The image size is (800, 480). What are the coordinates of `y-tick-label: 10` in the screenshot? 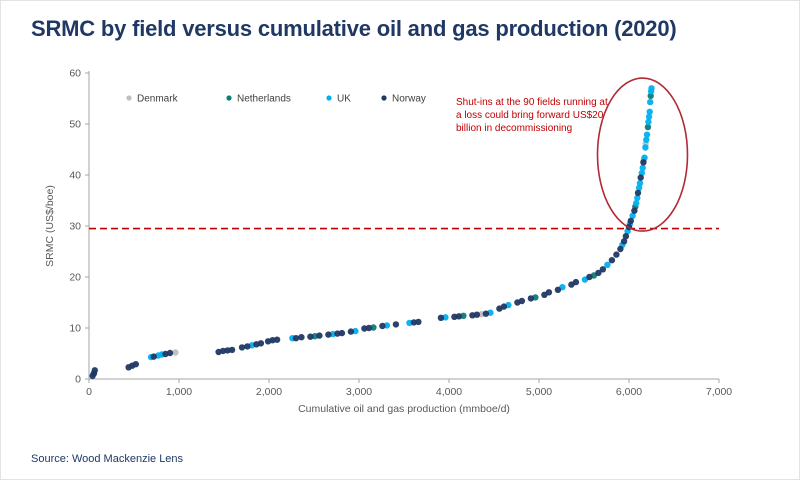 It's located at (75, 329).